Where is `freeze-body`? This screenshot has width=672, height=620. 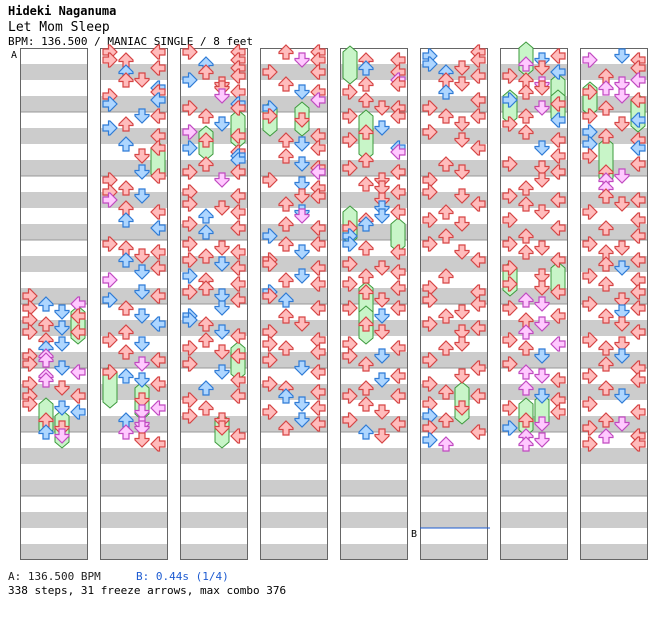
freeze-body is located at coordinates (350, 65).